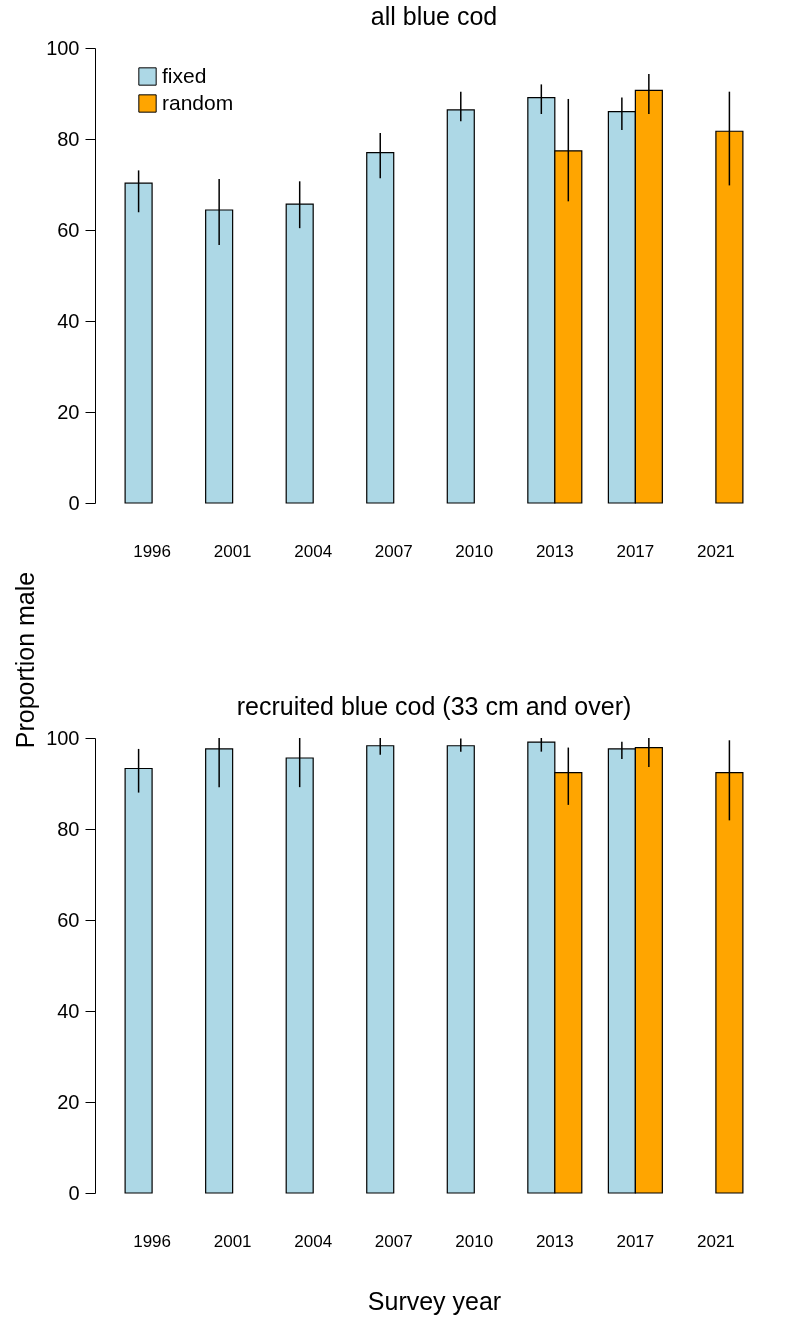  I want to click on legend-label: random, so click(198, 102).